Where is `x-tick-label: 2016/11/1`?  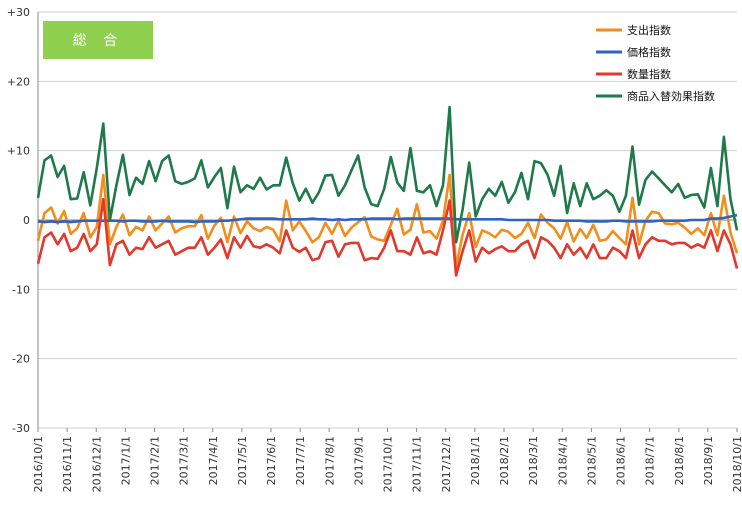 x-tick-label: 2016/11/1 is located at coordinates (67, 464).